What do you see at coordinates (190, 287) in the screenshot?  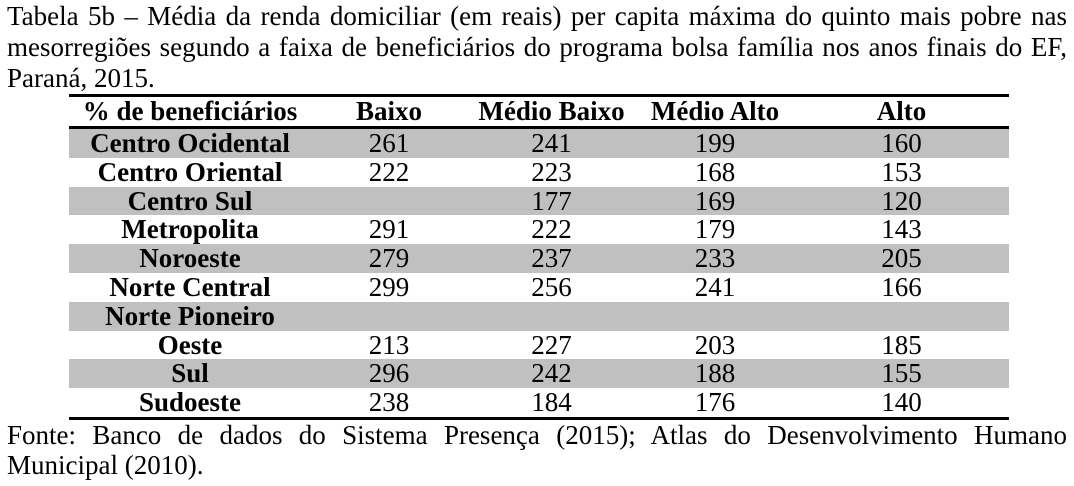 I see `row-label: Norte Central` at bounding box center [190, 287].